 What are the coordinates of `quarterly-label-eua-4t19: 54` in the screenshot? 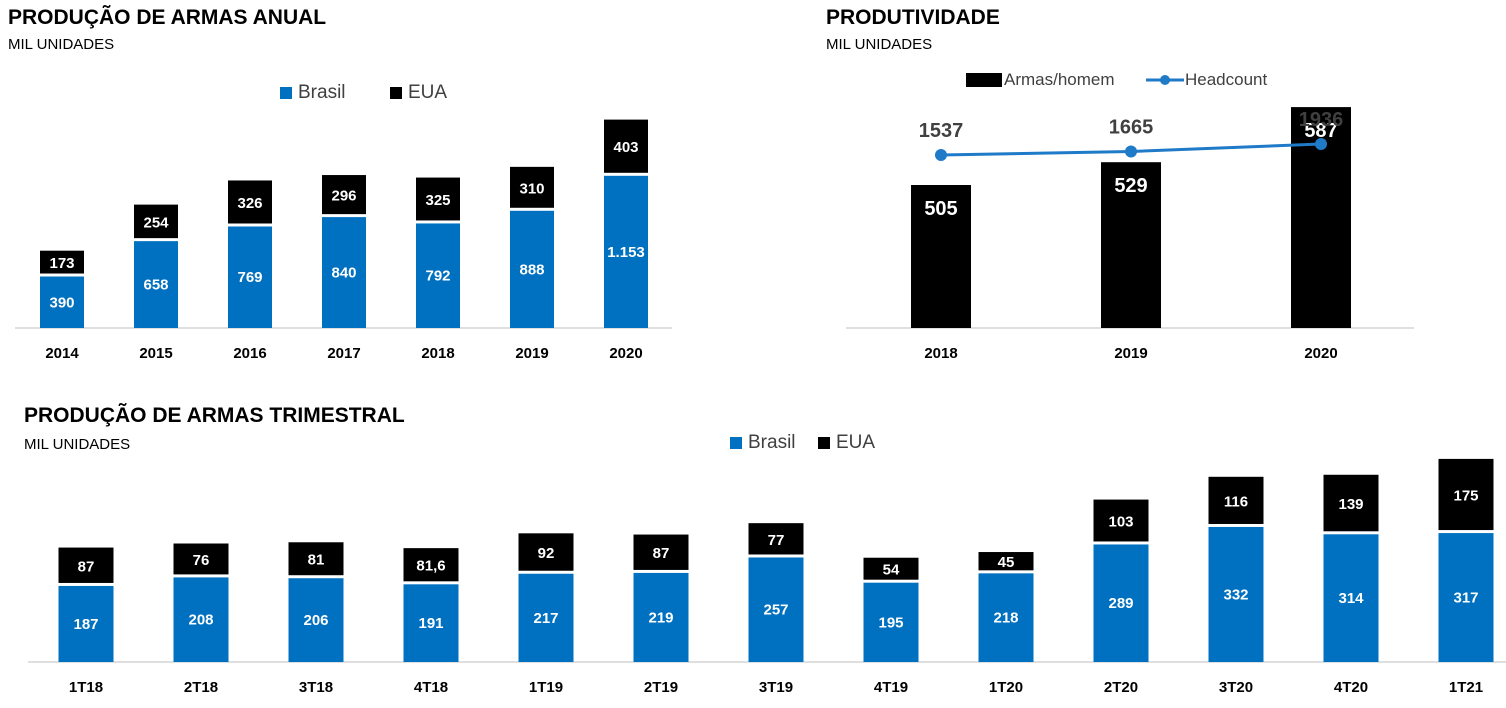 It's located at (891, 570).